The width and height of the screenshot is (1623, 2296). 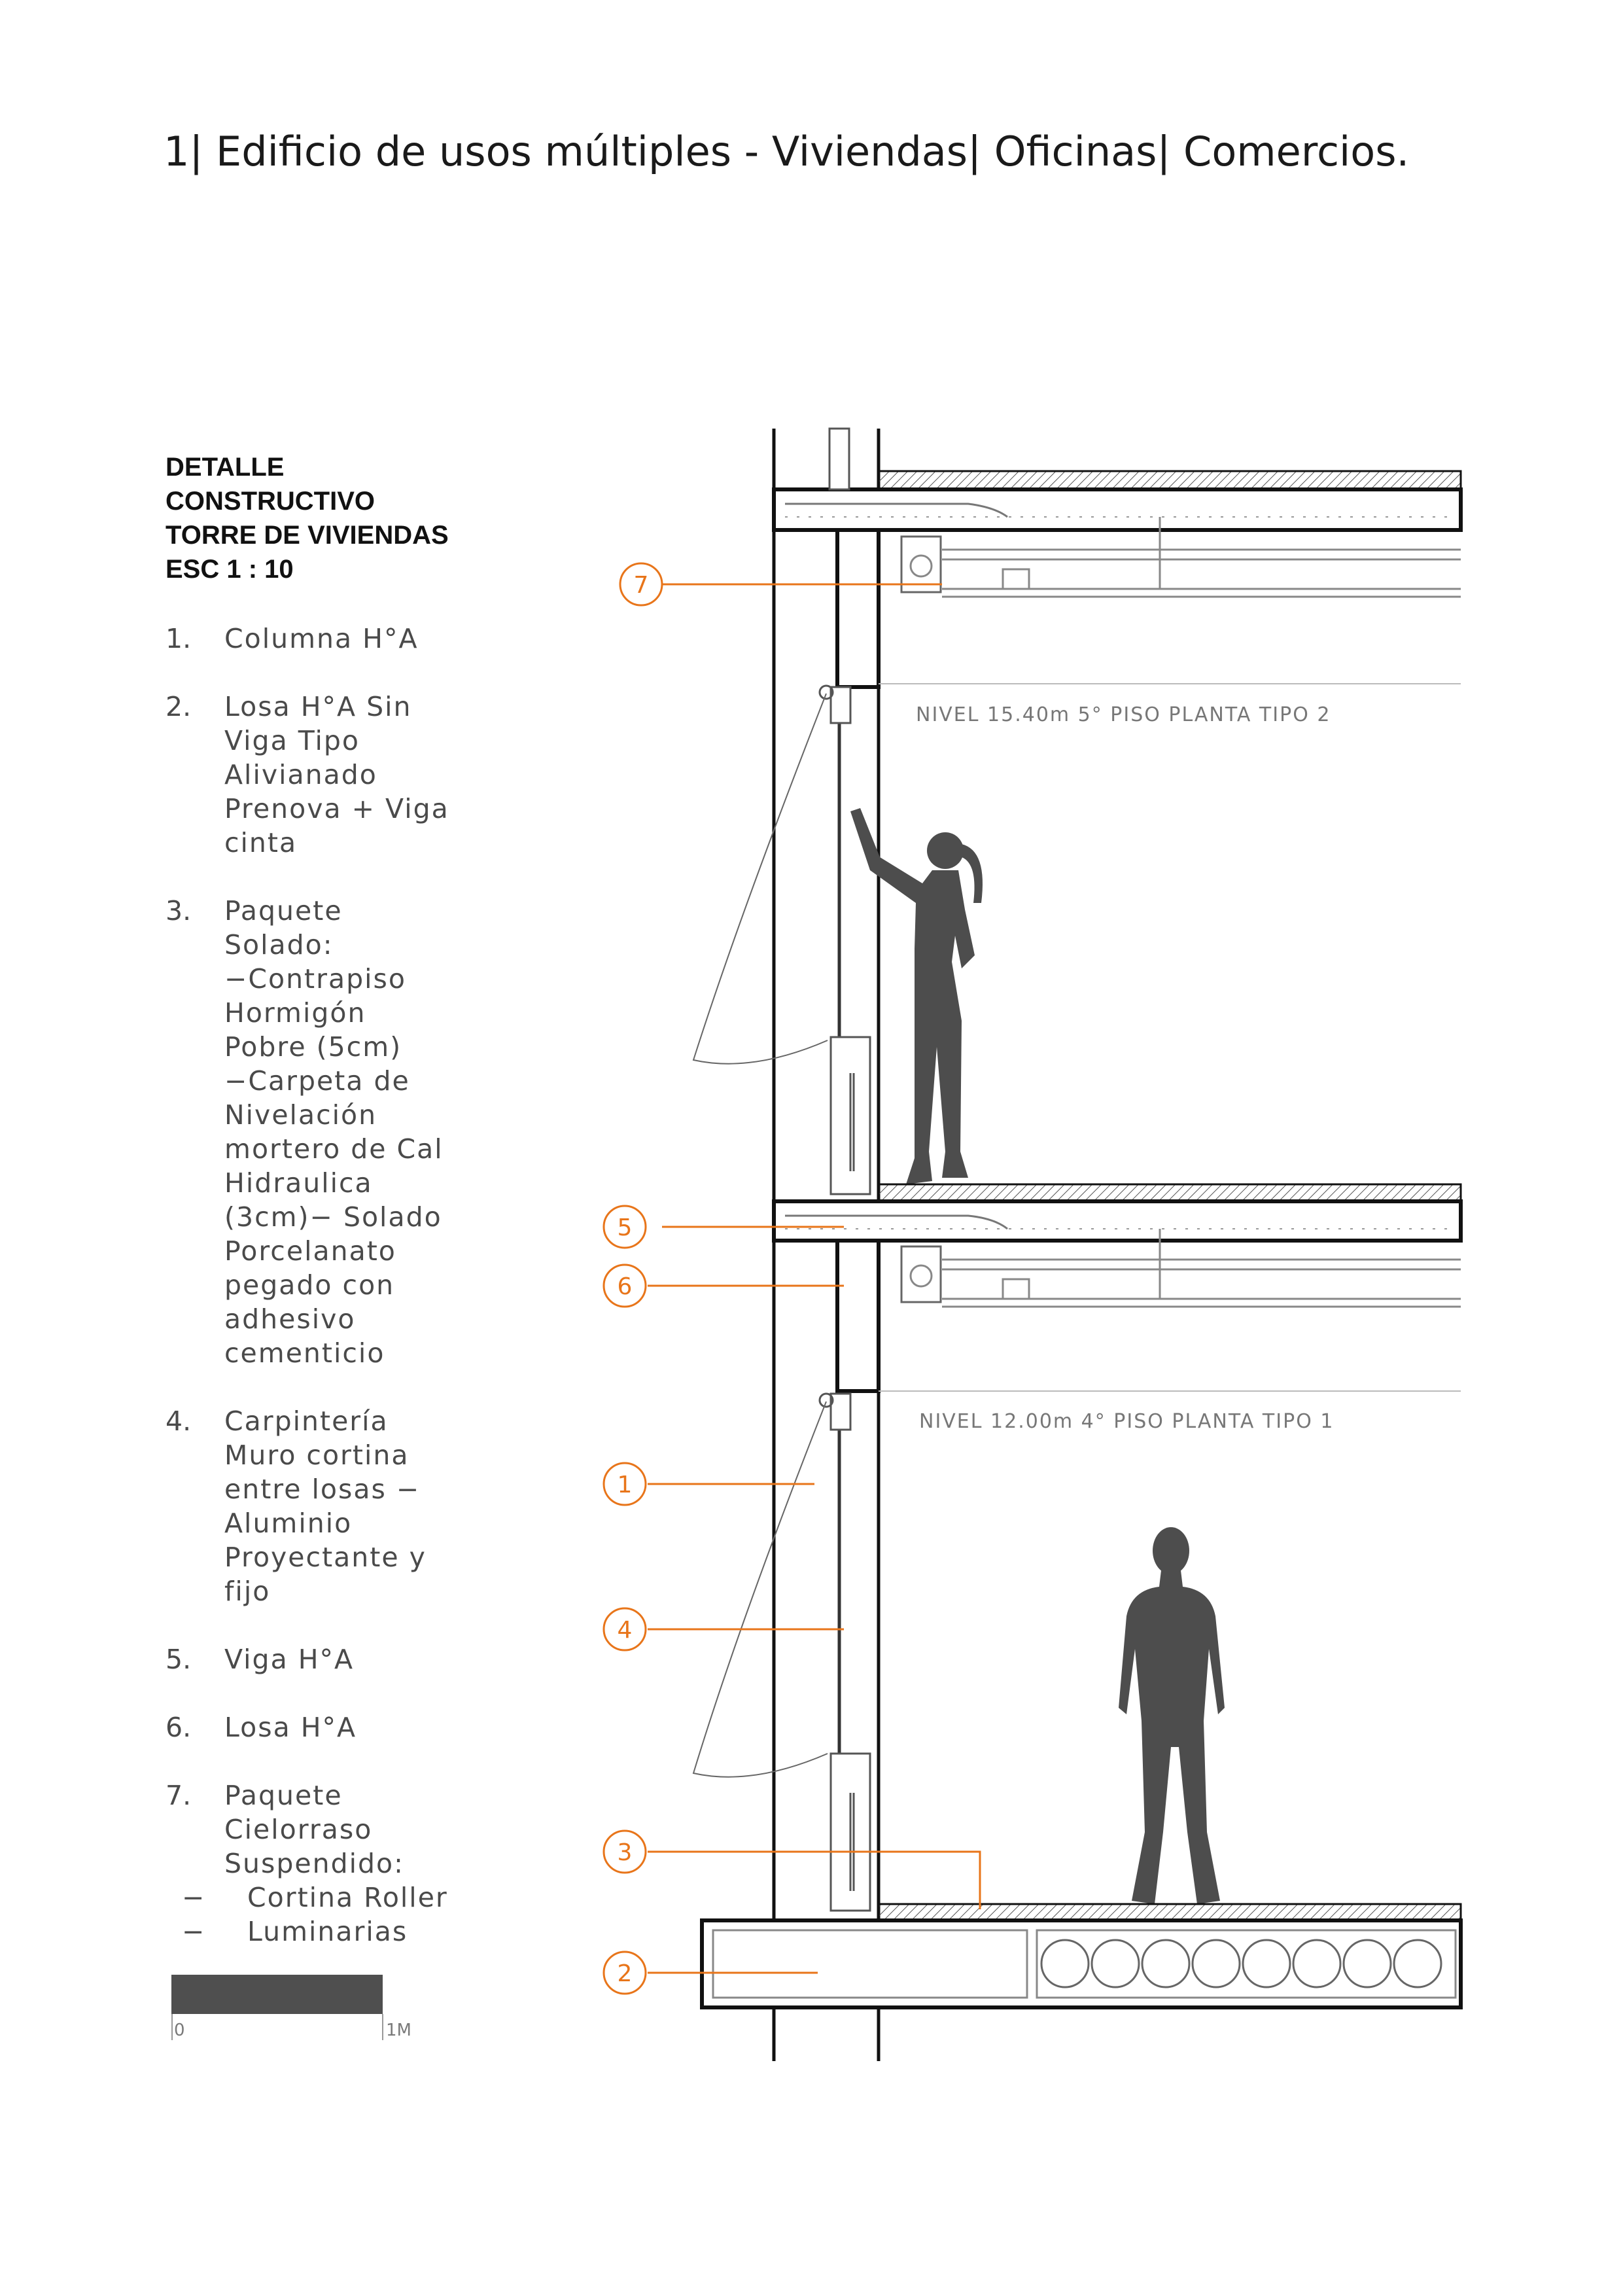 I want to click on legend-number: 1., so click(x=179, y=638).